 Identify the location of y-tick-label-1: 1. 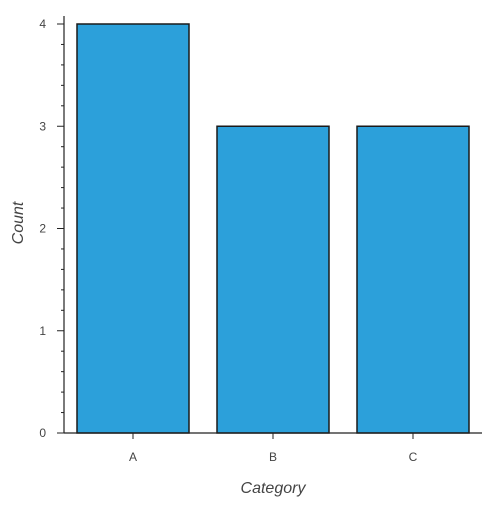
(42, 331).